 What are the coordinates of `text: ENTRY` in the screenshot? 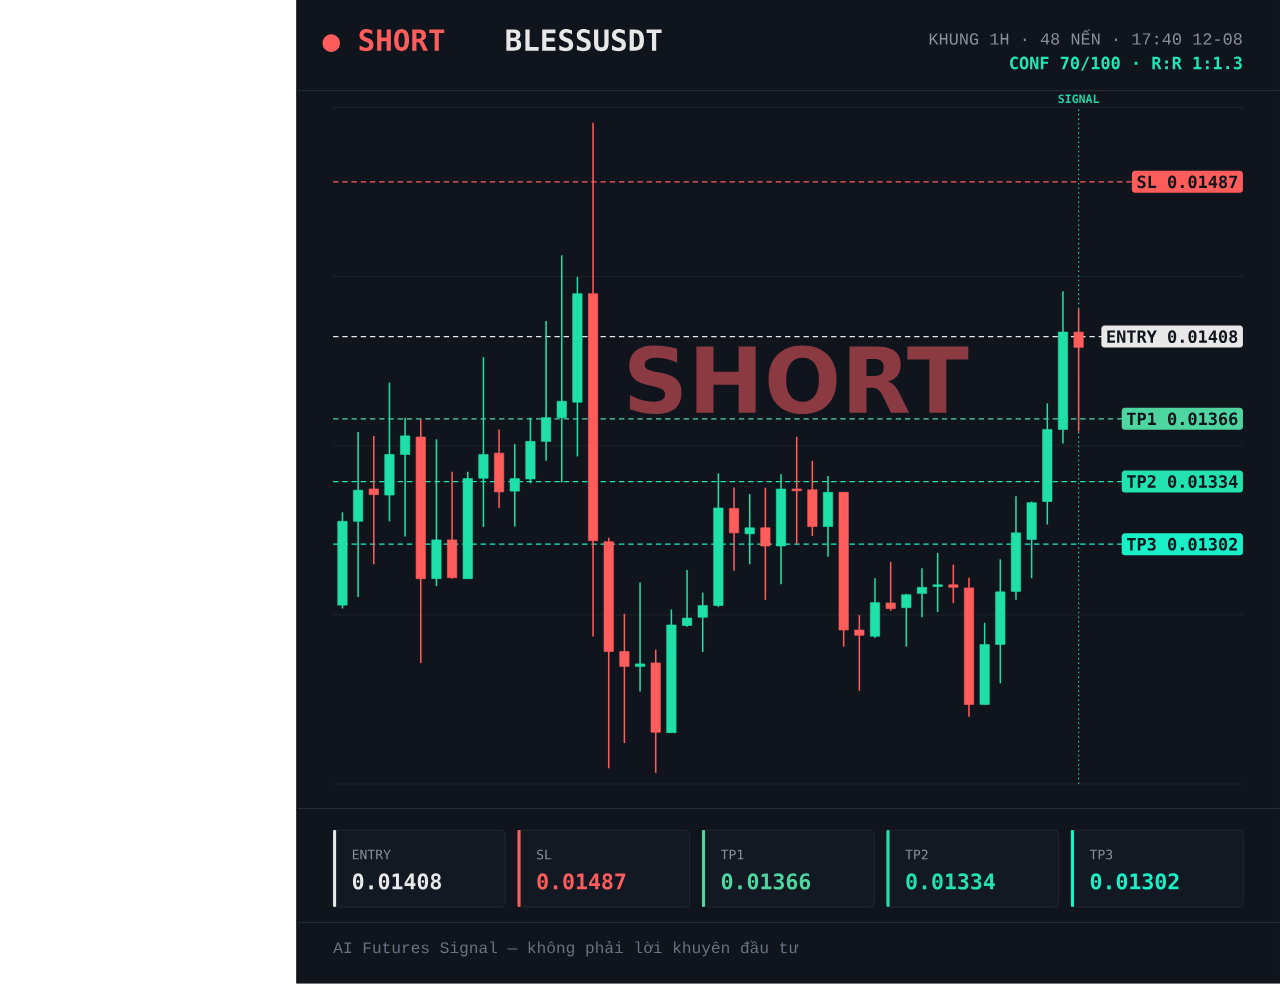 It's located at (371, 854).